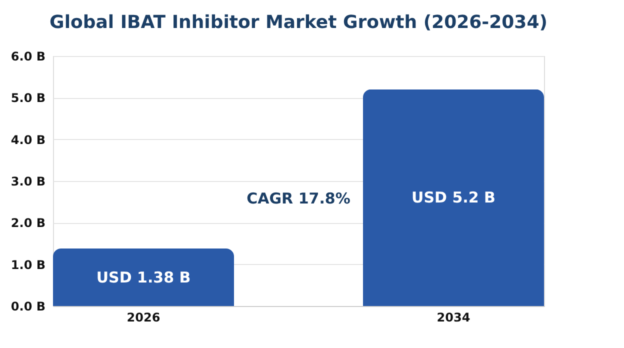 The height and width of the screenshot is (348, 624). Describe the element at coordinates (28, 307) in the screenshot. I see `y-tick-label: 0.0 B` at that location.